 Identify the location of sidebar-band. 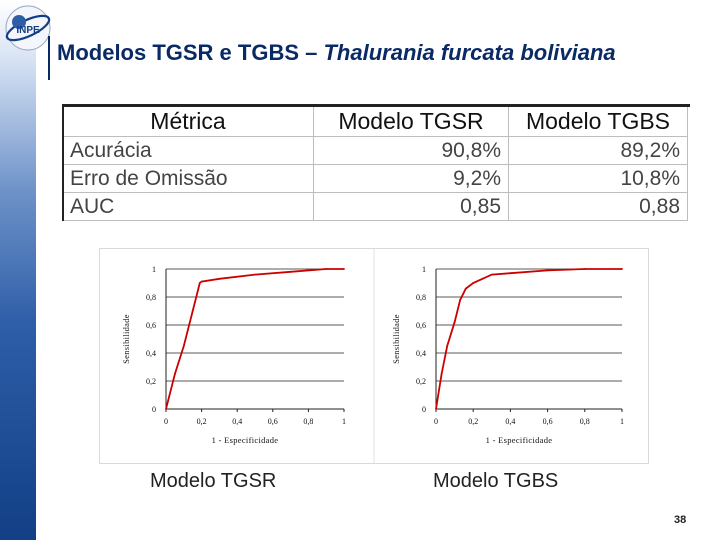
(18, 270).